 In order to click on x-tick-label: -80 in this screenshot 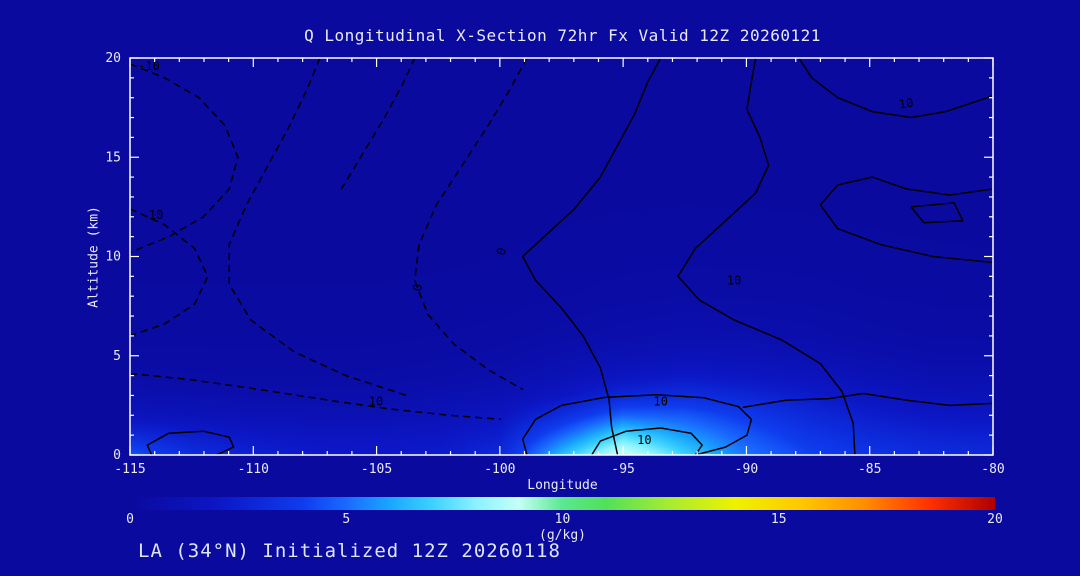, I will do `click(992, 469)`.